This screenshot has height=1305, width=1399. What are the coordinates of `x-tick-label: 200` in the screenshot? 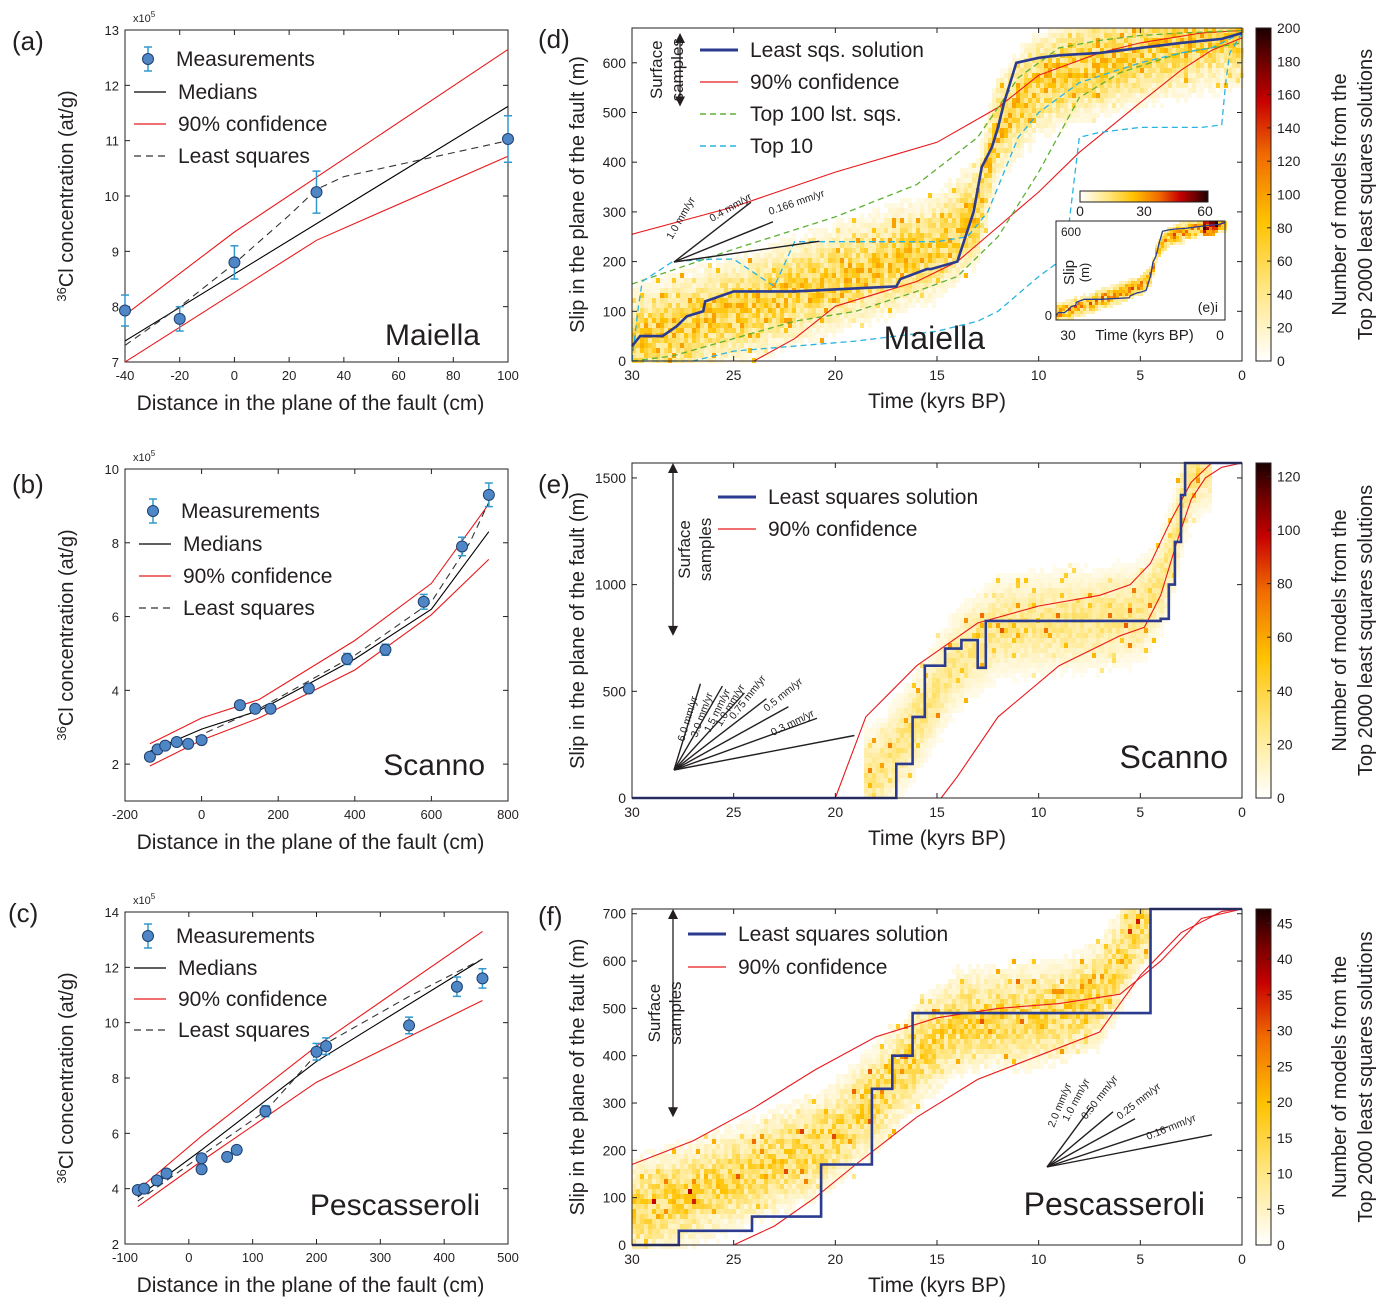 It's located at (317, 1257).